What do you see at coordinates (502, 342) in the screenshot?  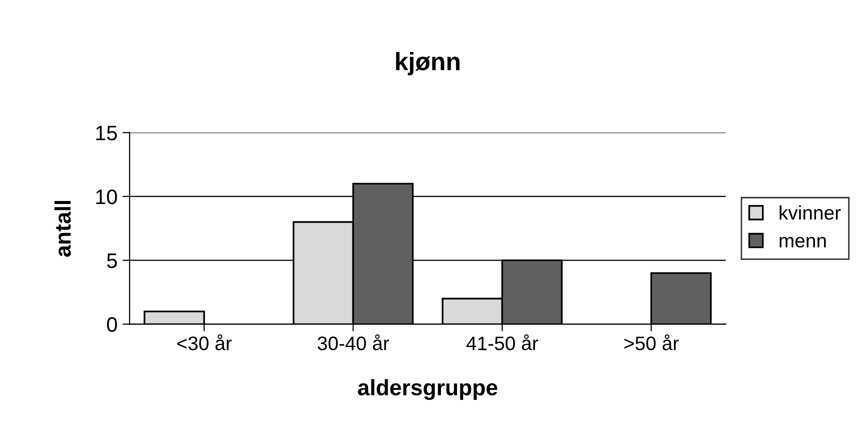 I see `x-tick-label: 41-50 år` at bounding box center [502, 342].